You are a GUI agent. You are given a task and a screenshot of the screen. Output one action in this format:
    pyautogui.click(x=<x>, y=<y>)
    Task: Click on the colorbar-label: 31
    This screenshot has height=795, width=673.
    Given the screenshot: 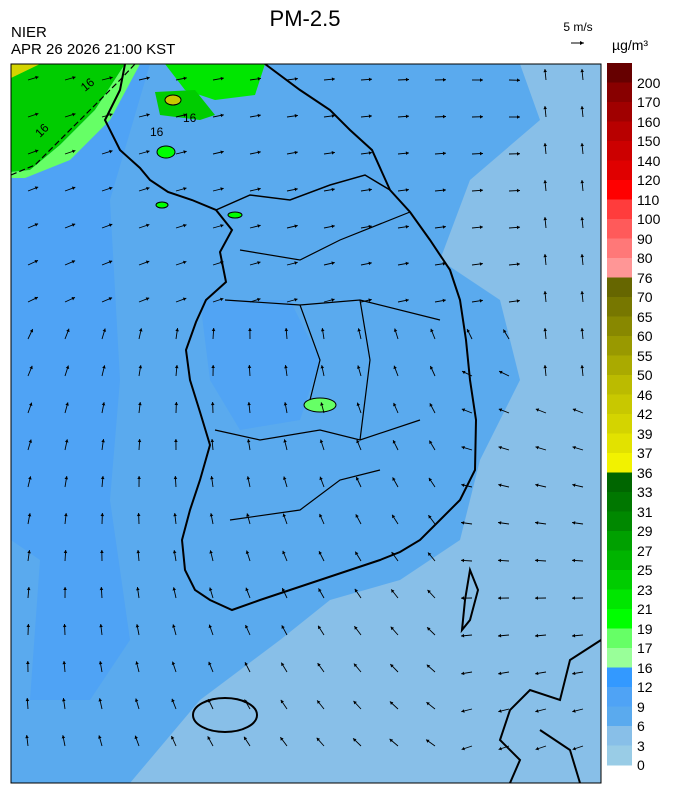 What is the action you would take?
    pyautogui.click(x=645, y=511)
    